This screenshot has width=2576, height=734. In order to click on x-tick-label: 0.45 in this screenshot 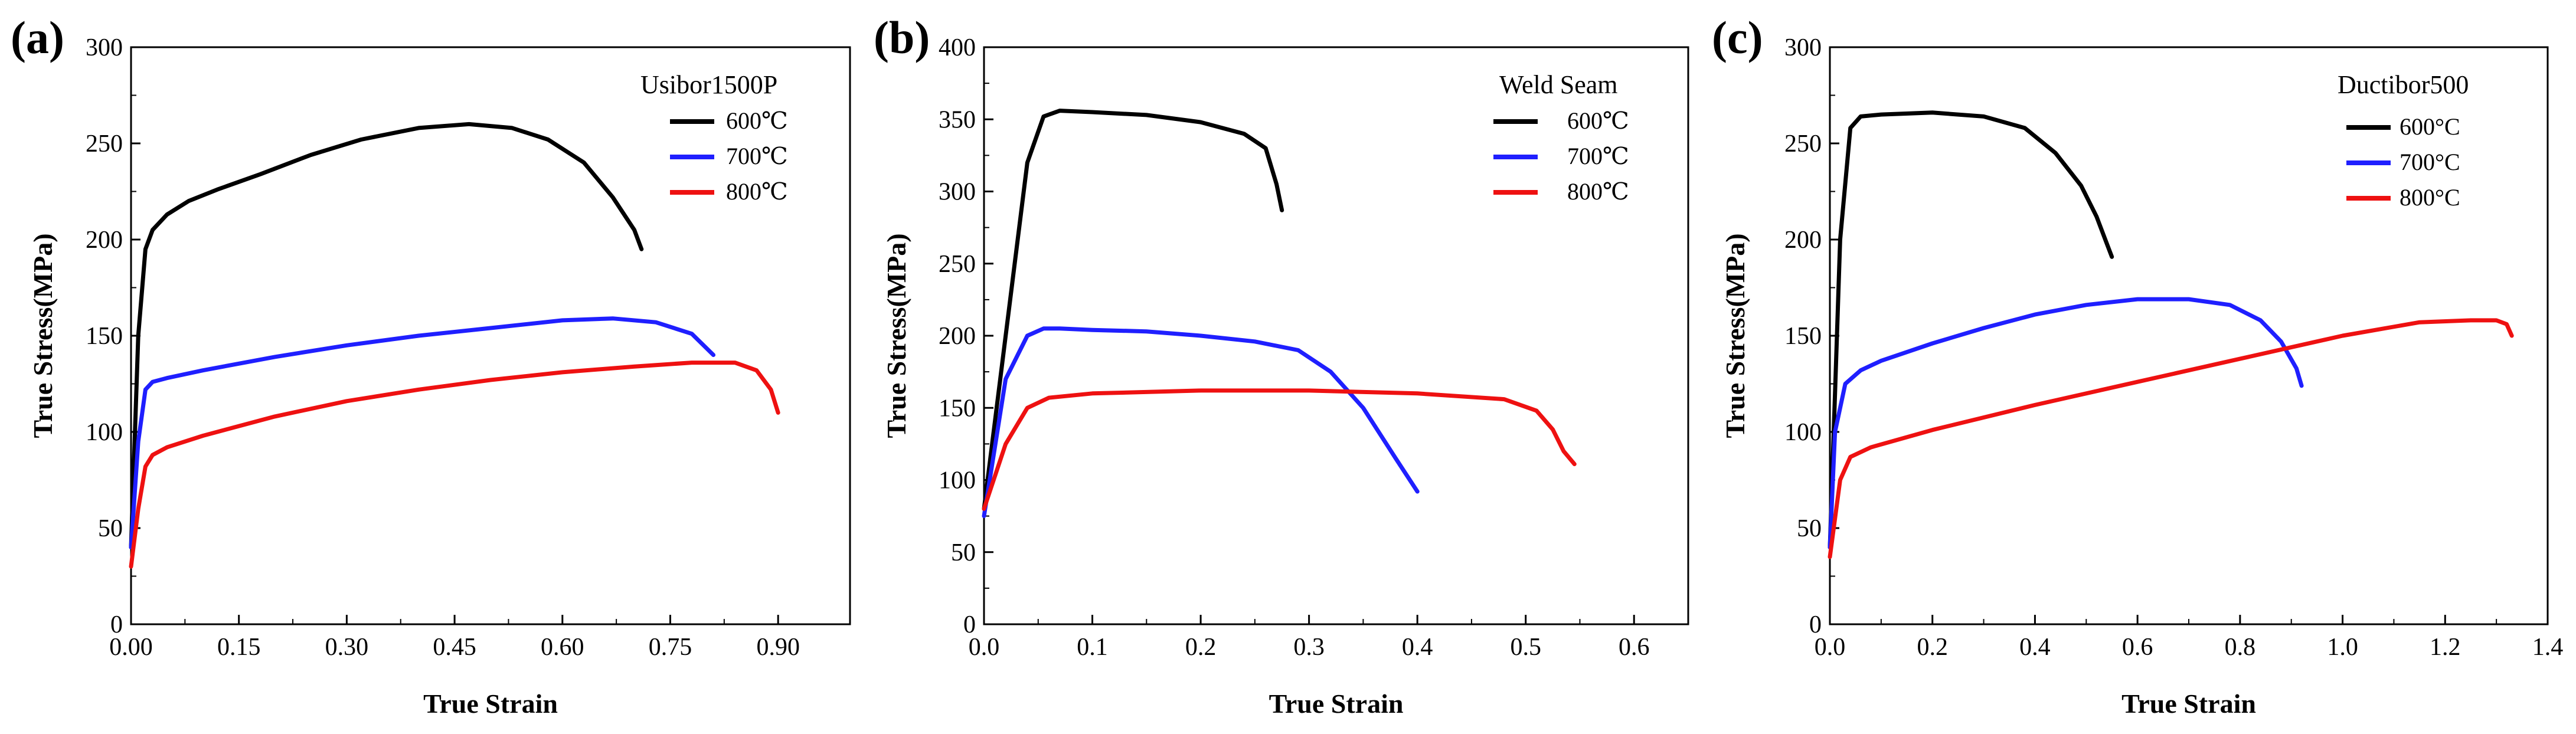, I will do `click(454, 647)`.